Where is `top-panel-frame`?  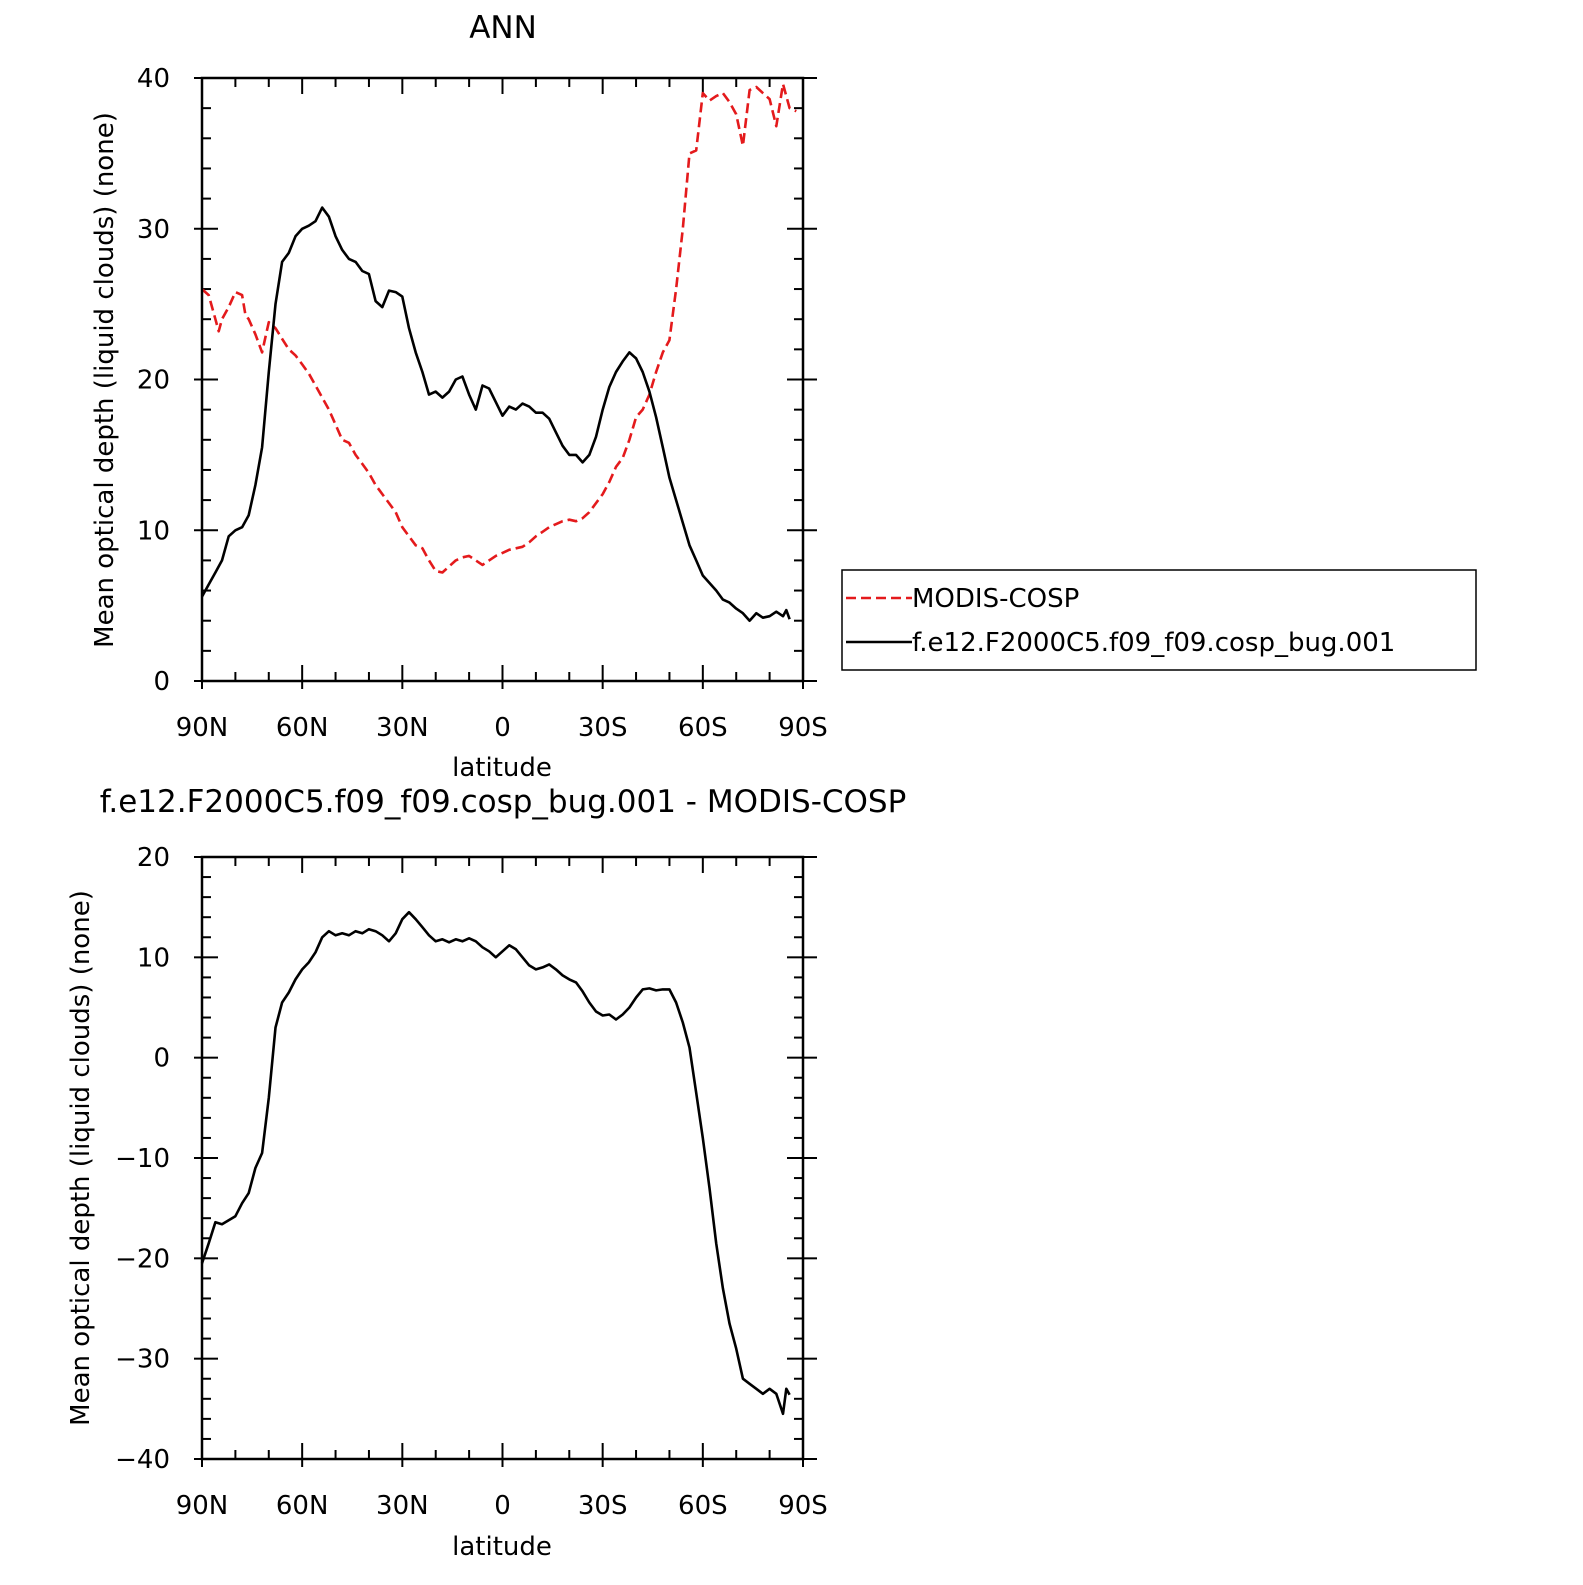
top-panel-frame is located at coordinates (502, 379).